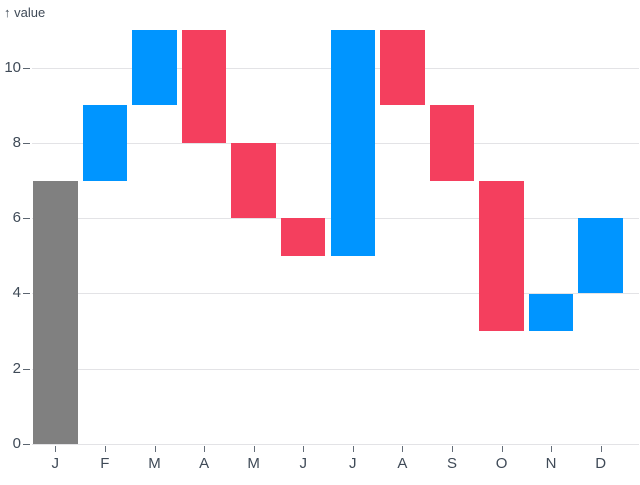 This screenshot has height=485, width=640. I want to click on x-tick-label-9-S: S, so click(451, 463).